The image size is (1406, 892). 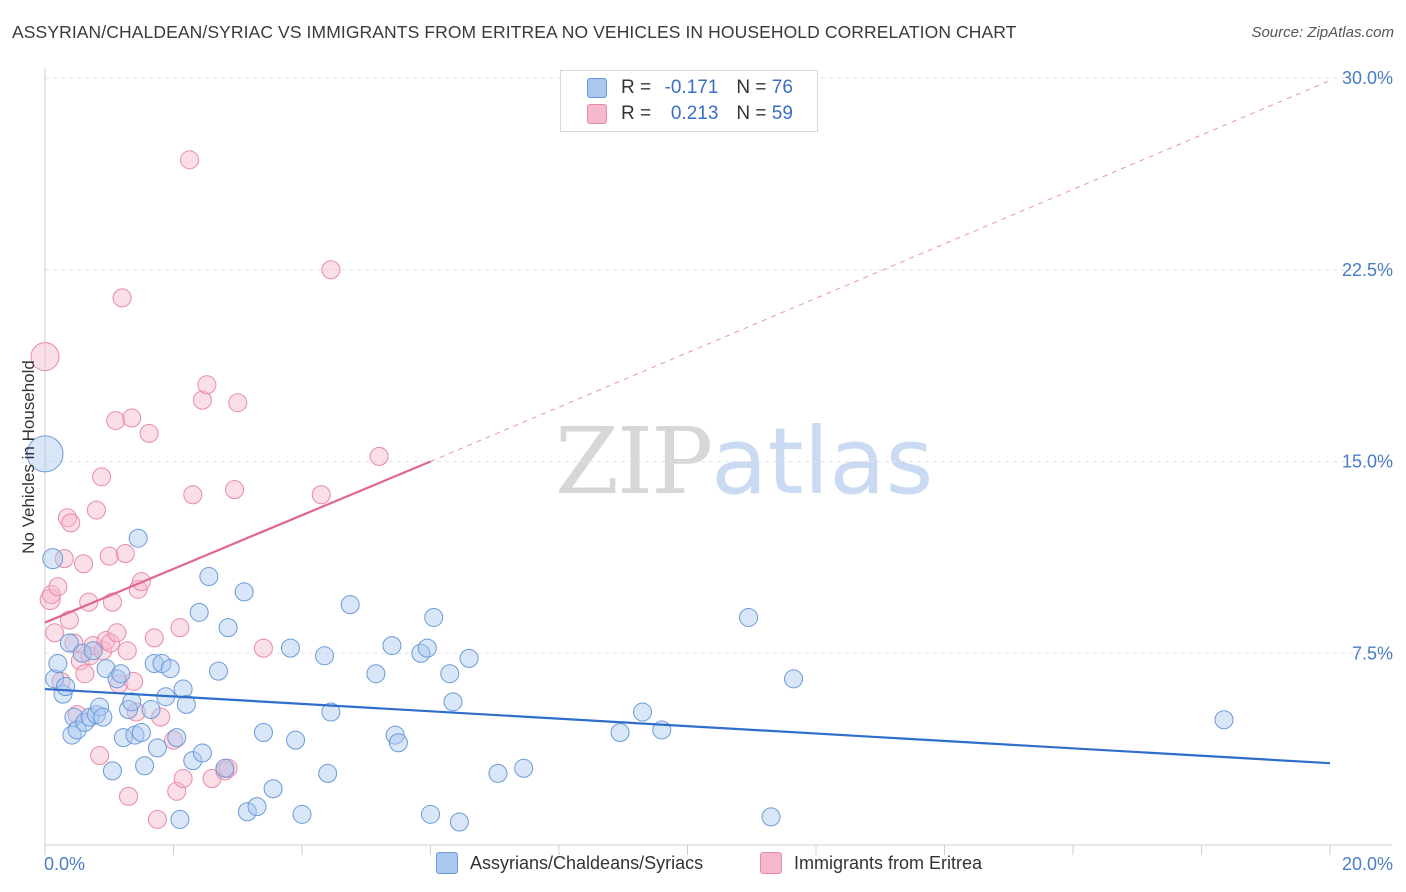 What do you see at coordinates (888, 862) in the screenshot?
I see `series-legend-label: Immigrants from Eritrea` at bounding box center [888, 862].